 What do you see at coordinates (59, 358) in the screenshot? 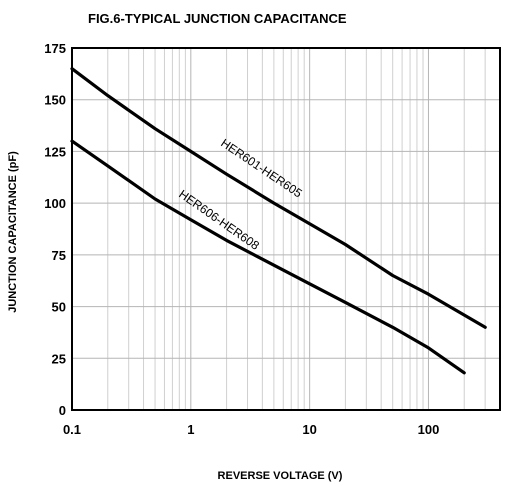
I see `y-tick-label: 25` at bounding box center [59, 358].